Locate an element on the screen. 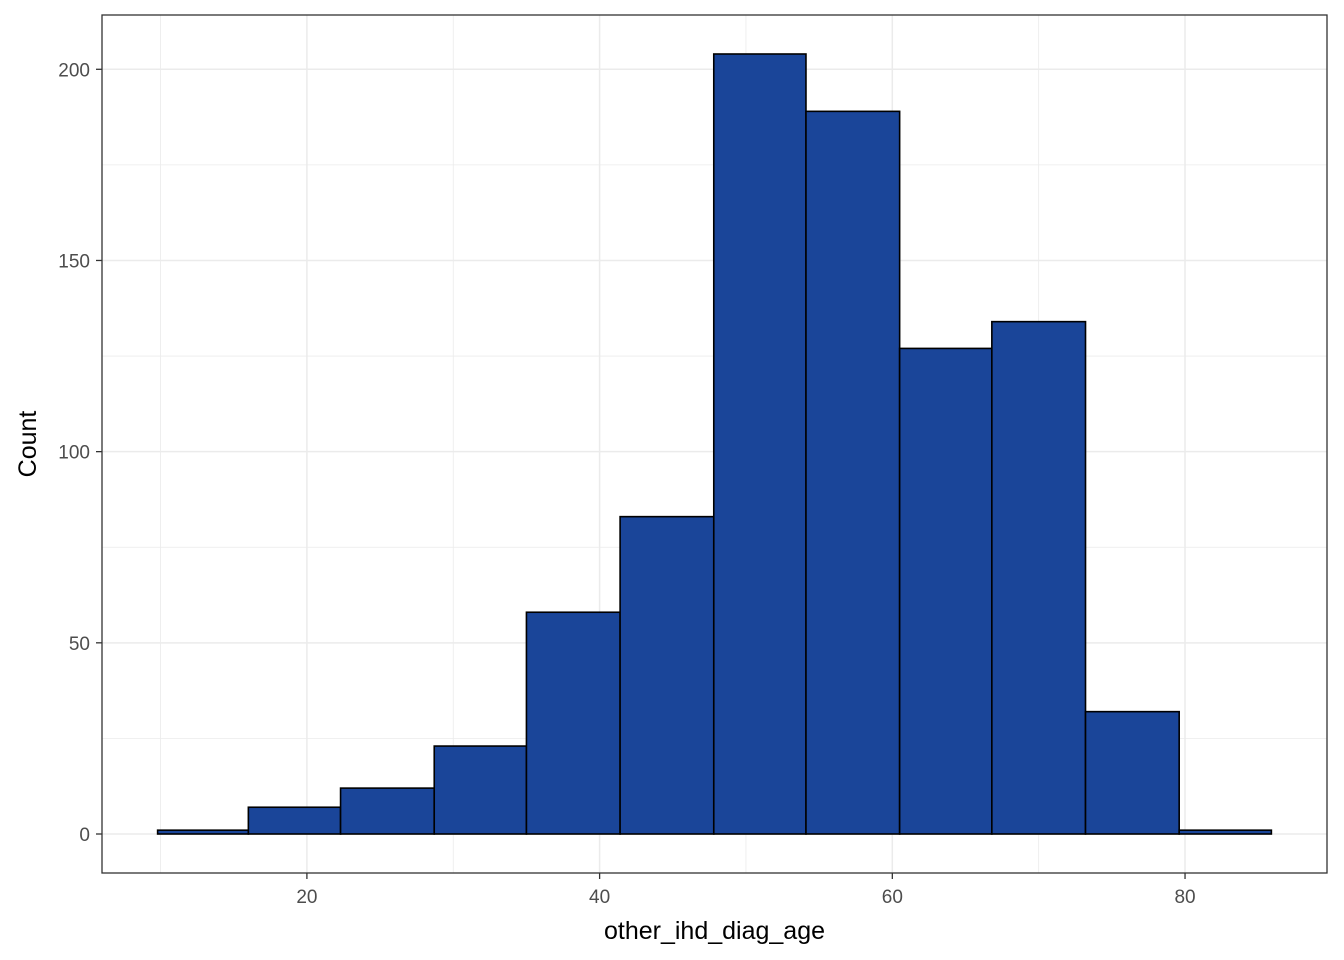  y-tick-label: 200 is located at coordinates (74, 70).